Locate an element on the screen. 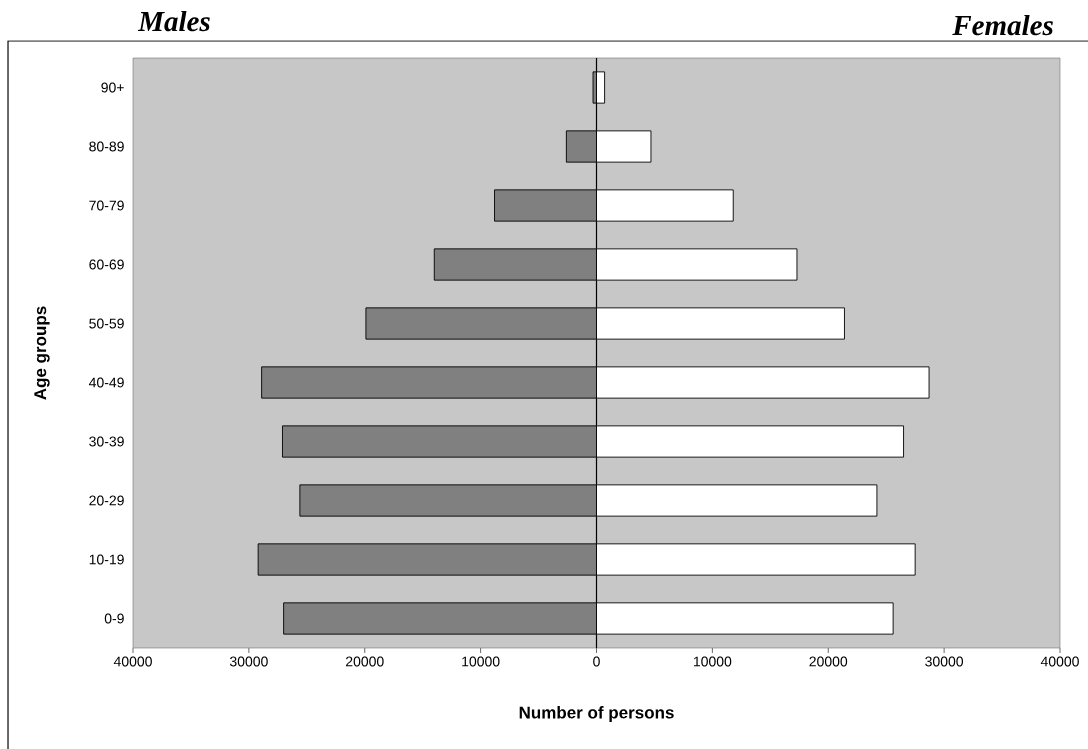 This screenshot has height=749, width=1088. y-tick-label: 10-19 is located at coordinates (106, 559).